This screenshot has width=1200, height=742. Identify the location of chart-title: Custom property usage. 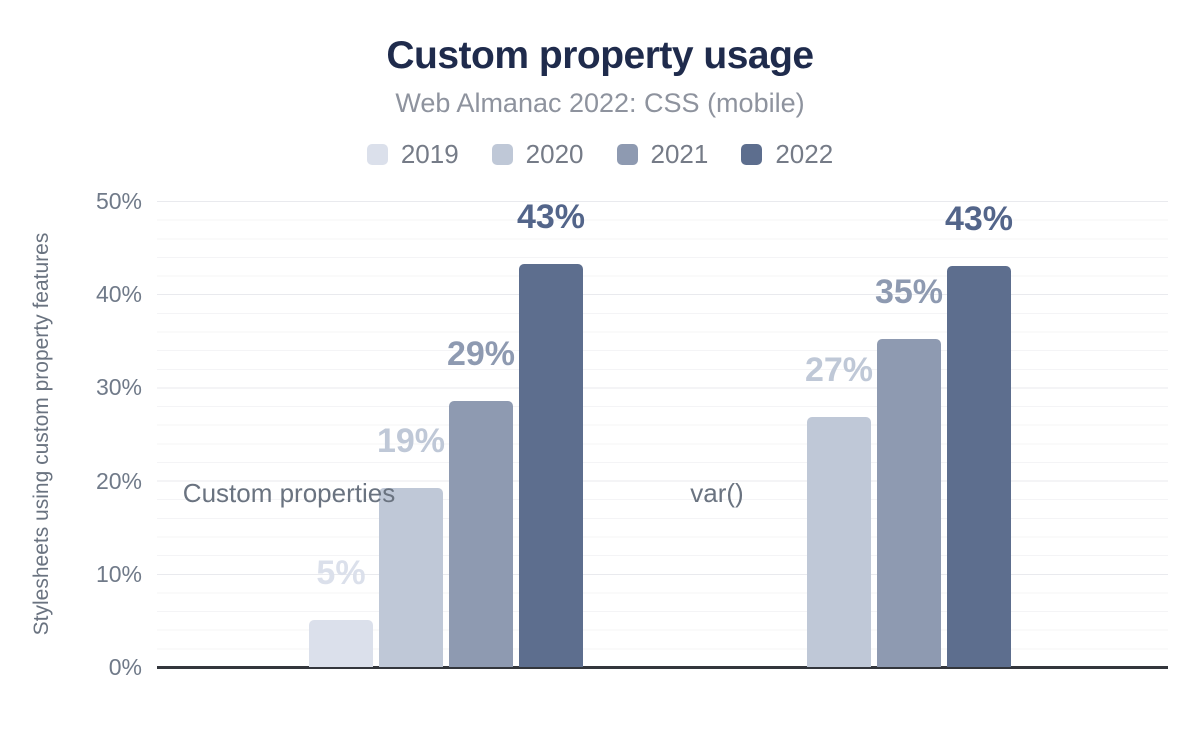
(600, 55).